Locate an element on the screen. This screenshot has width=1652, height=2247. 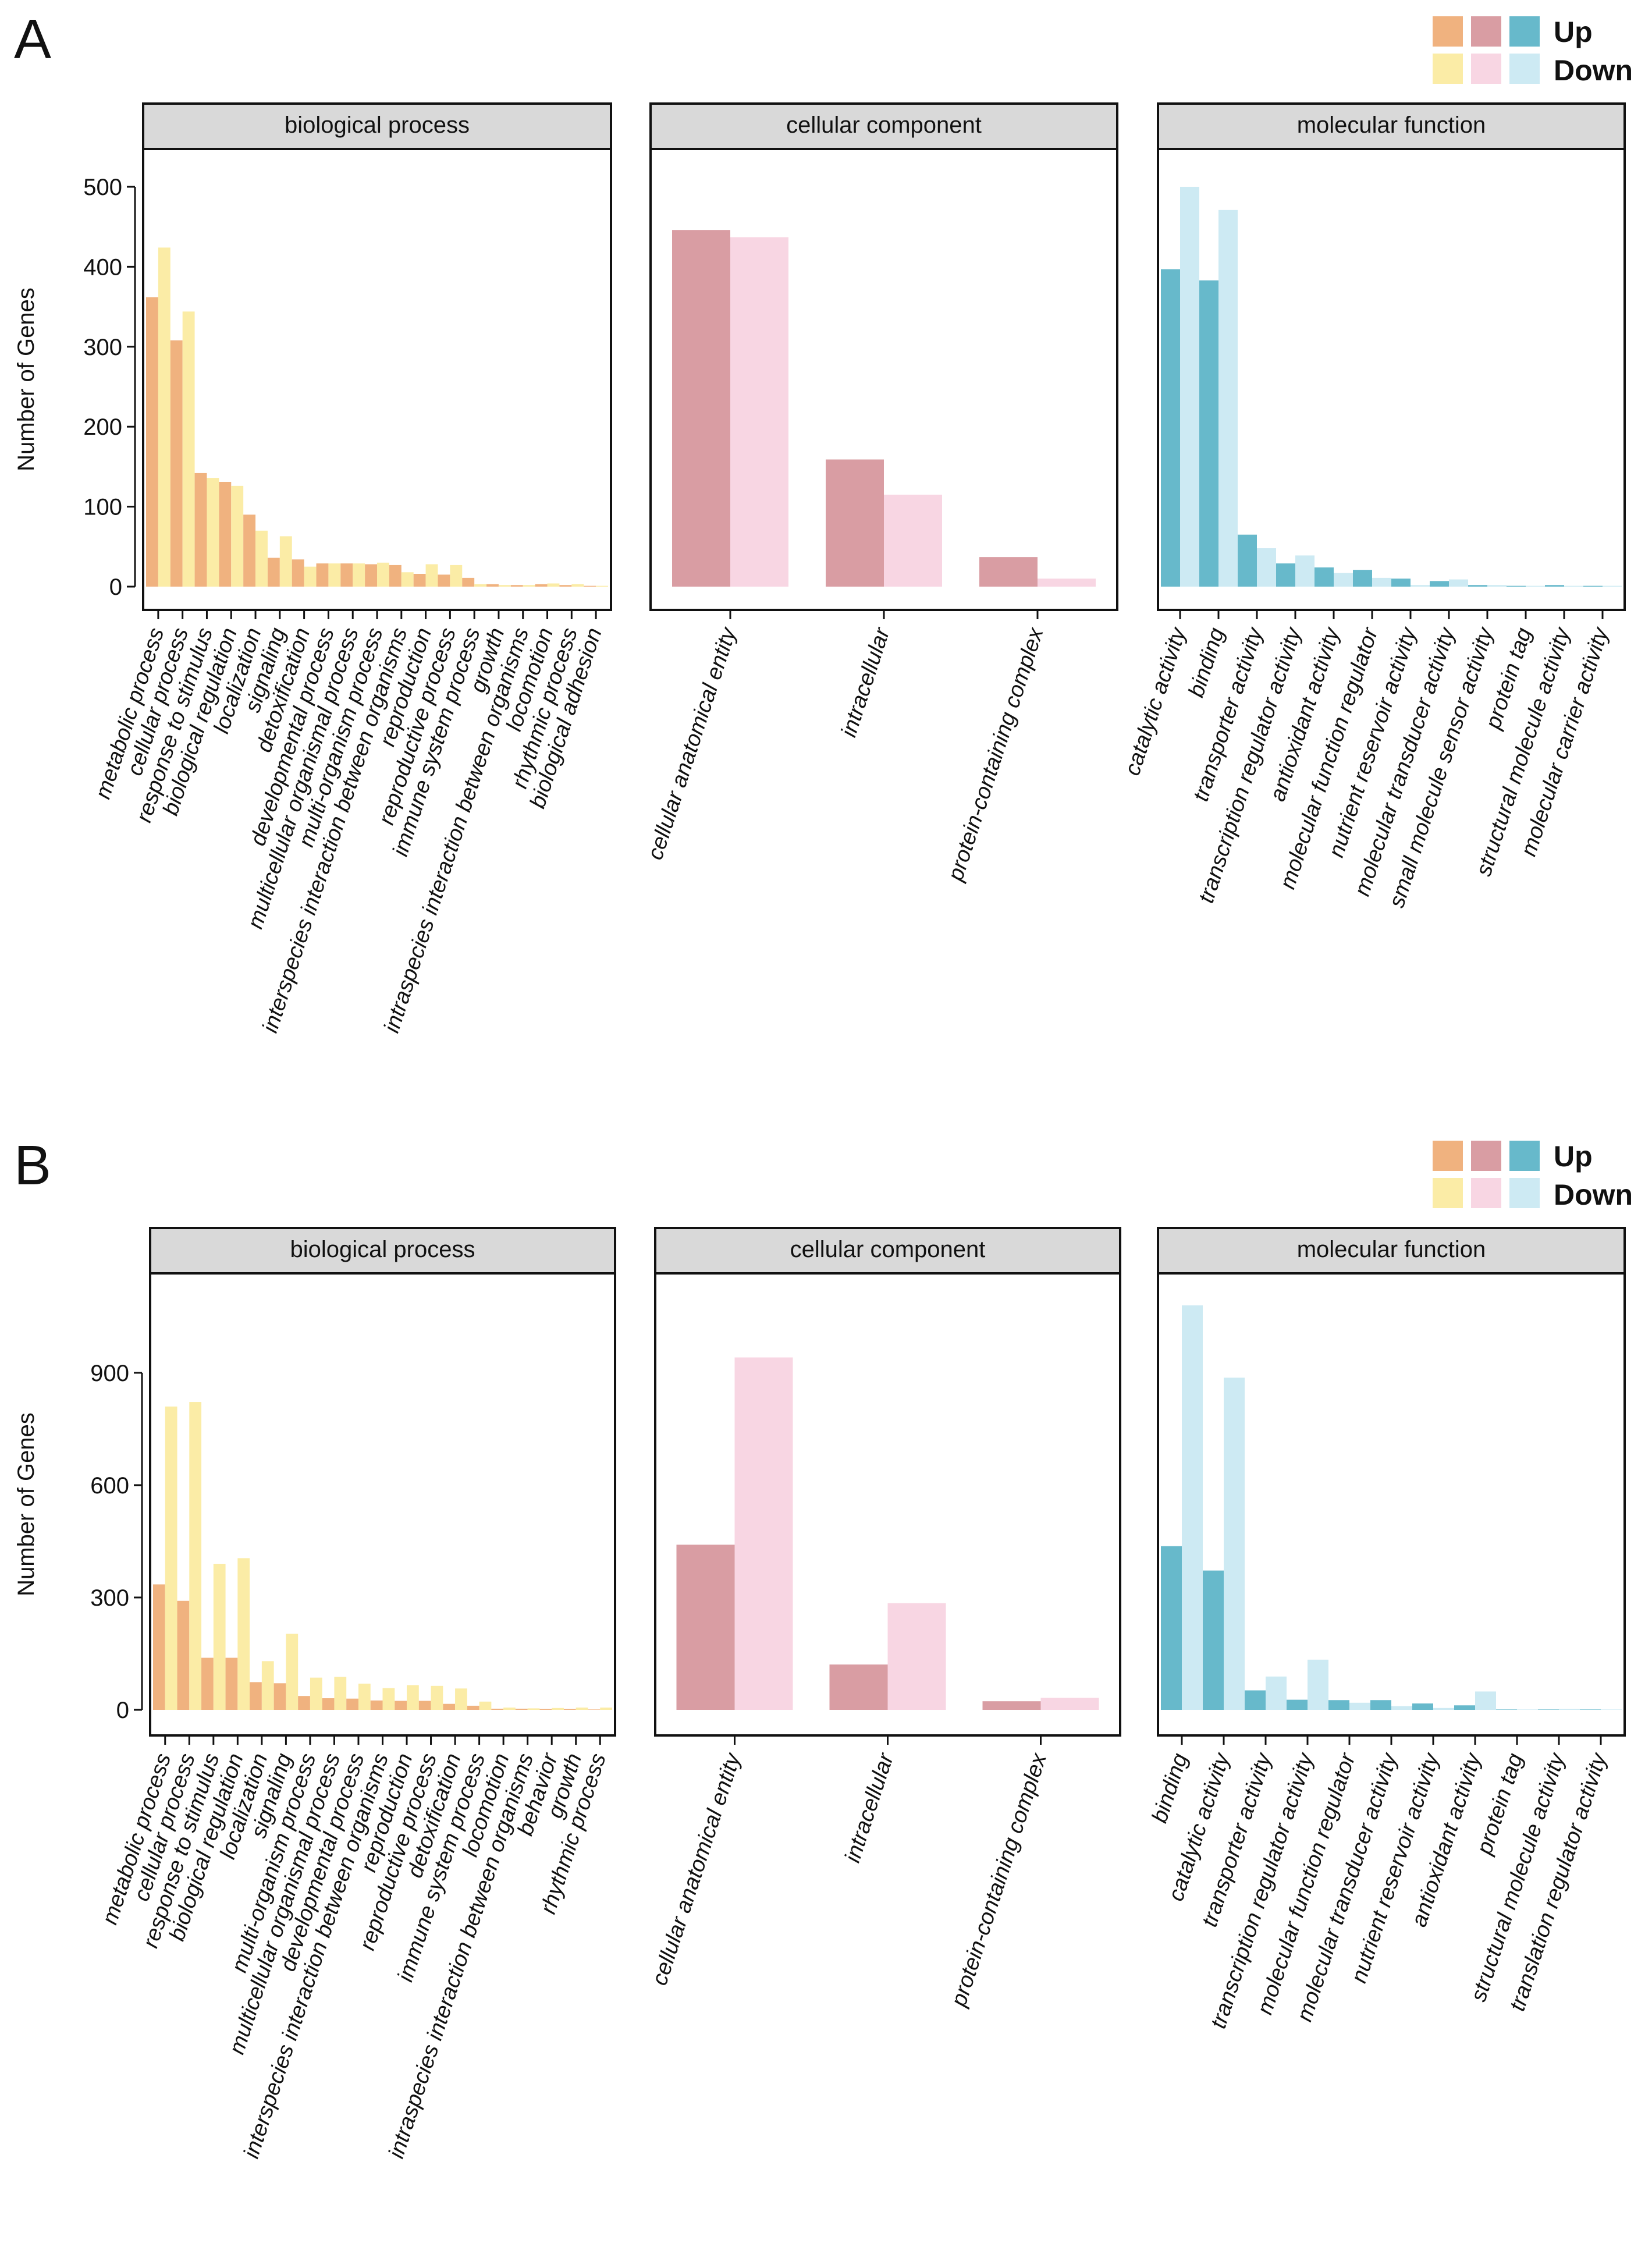
bar-down-protein-tag is located at coordinates (1535, 586).